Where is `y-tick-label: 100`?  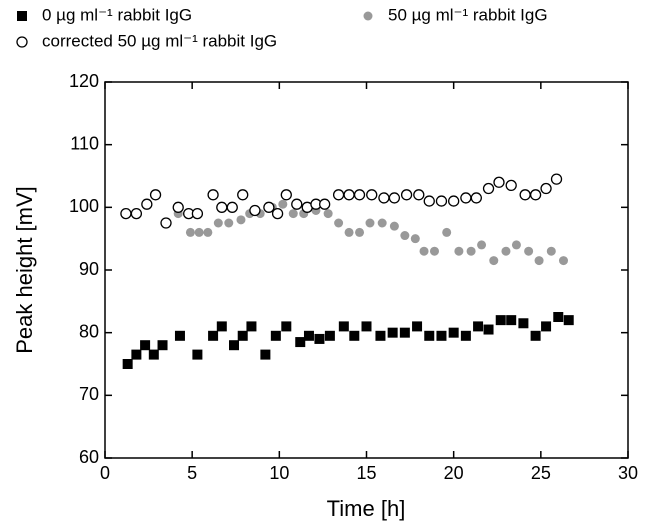 y-tick-label: 100 is located at coordinates (84, 206).